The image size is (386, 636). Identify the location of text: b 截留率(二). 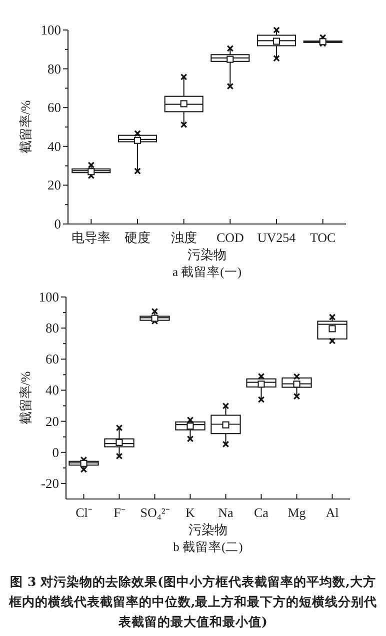
(208, 546).